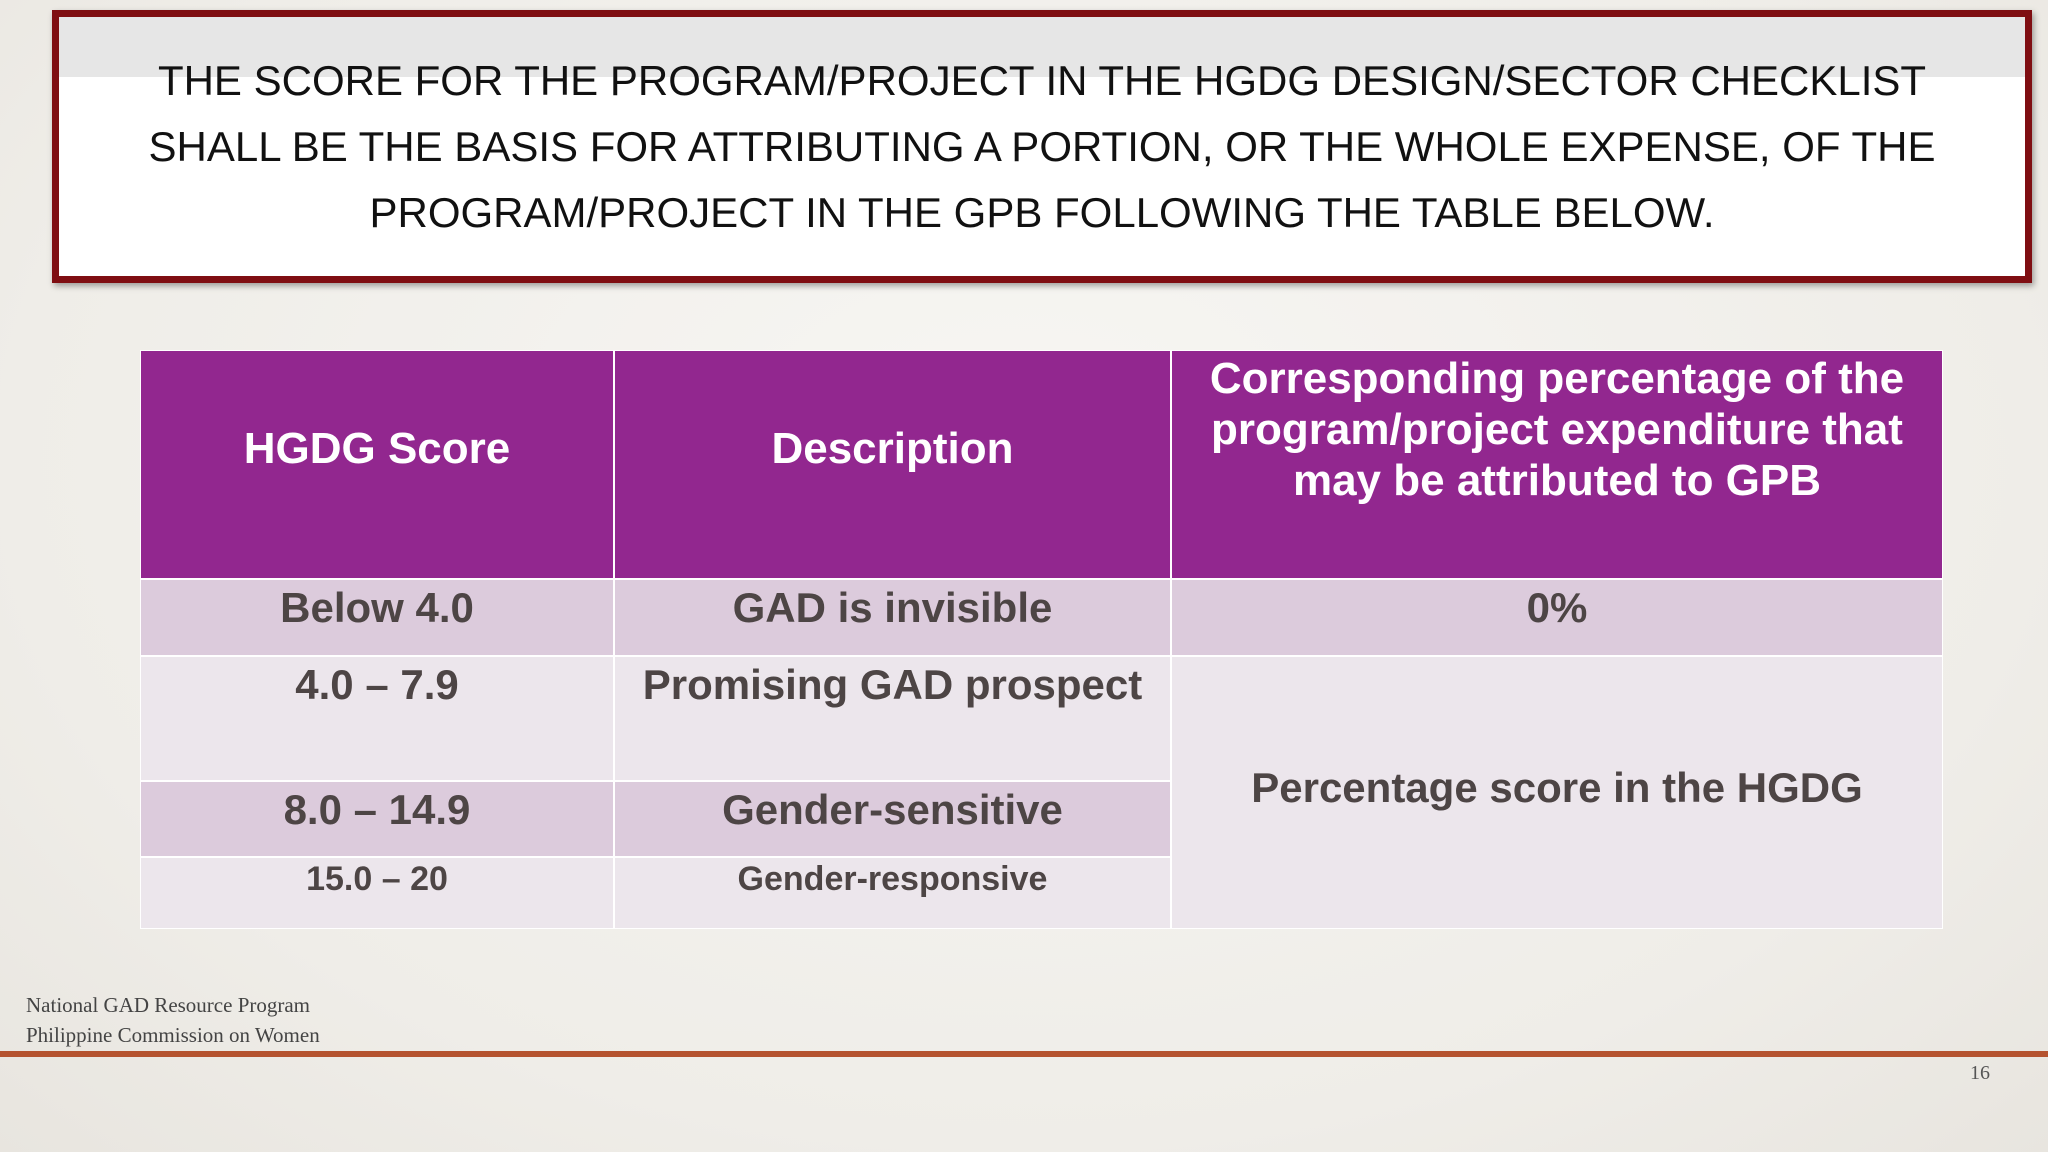 This screenshot has width=2048, height=1152. Describe the element at coordinates (1557, 792) in the screenshot. I see `table-cell: Percentage score in the HGDG` at that location.